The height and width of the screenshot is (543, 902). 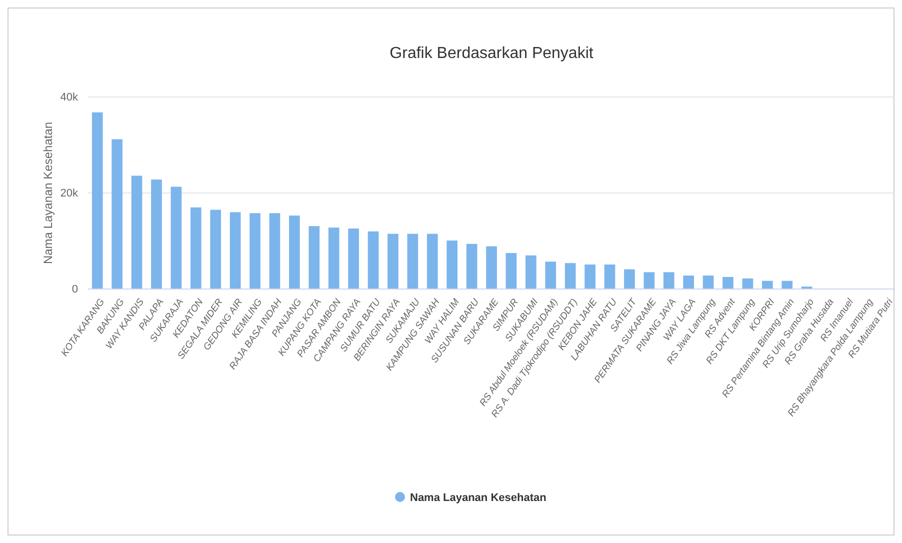 What do you see at coordinates (75, 290) in the screenshot?
I see `y-tick-label: 0` at bounding box center [75, 290].